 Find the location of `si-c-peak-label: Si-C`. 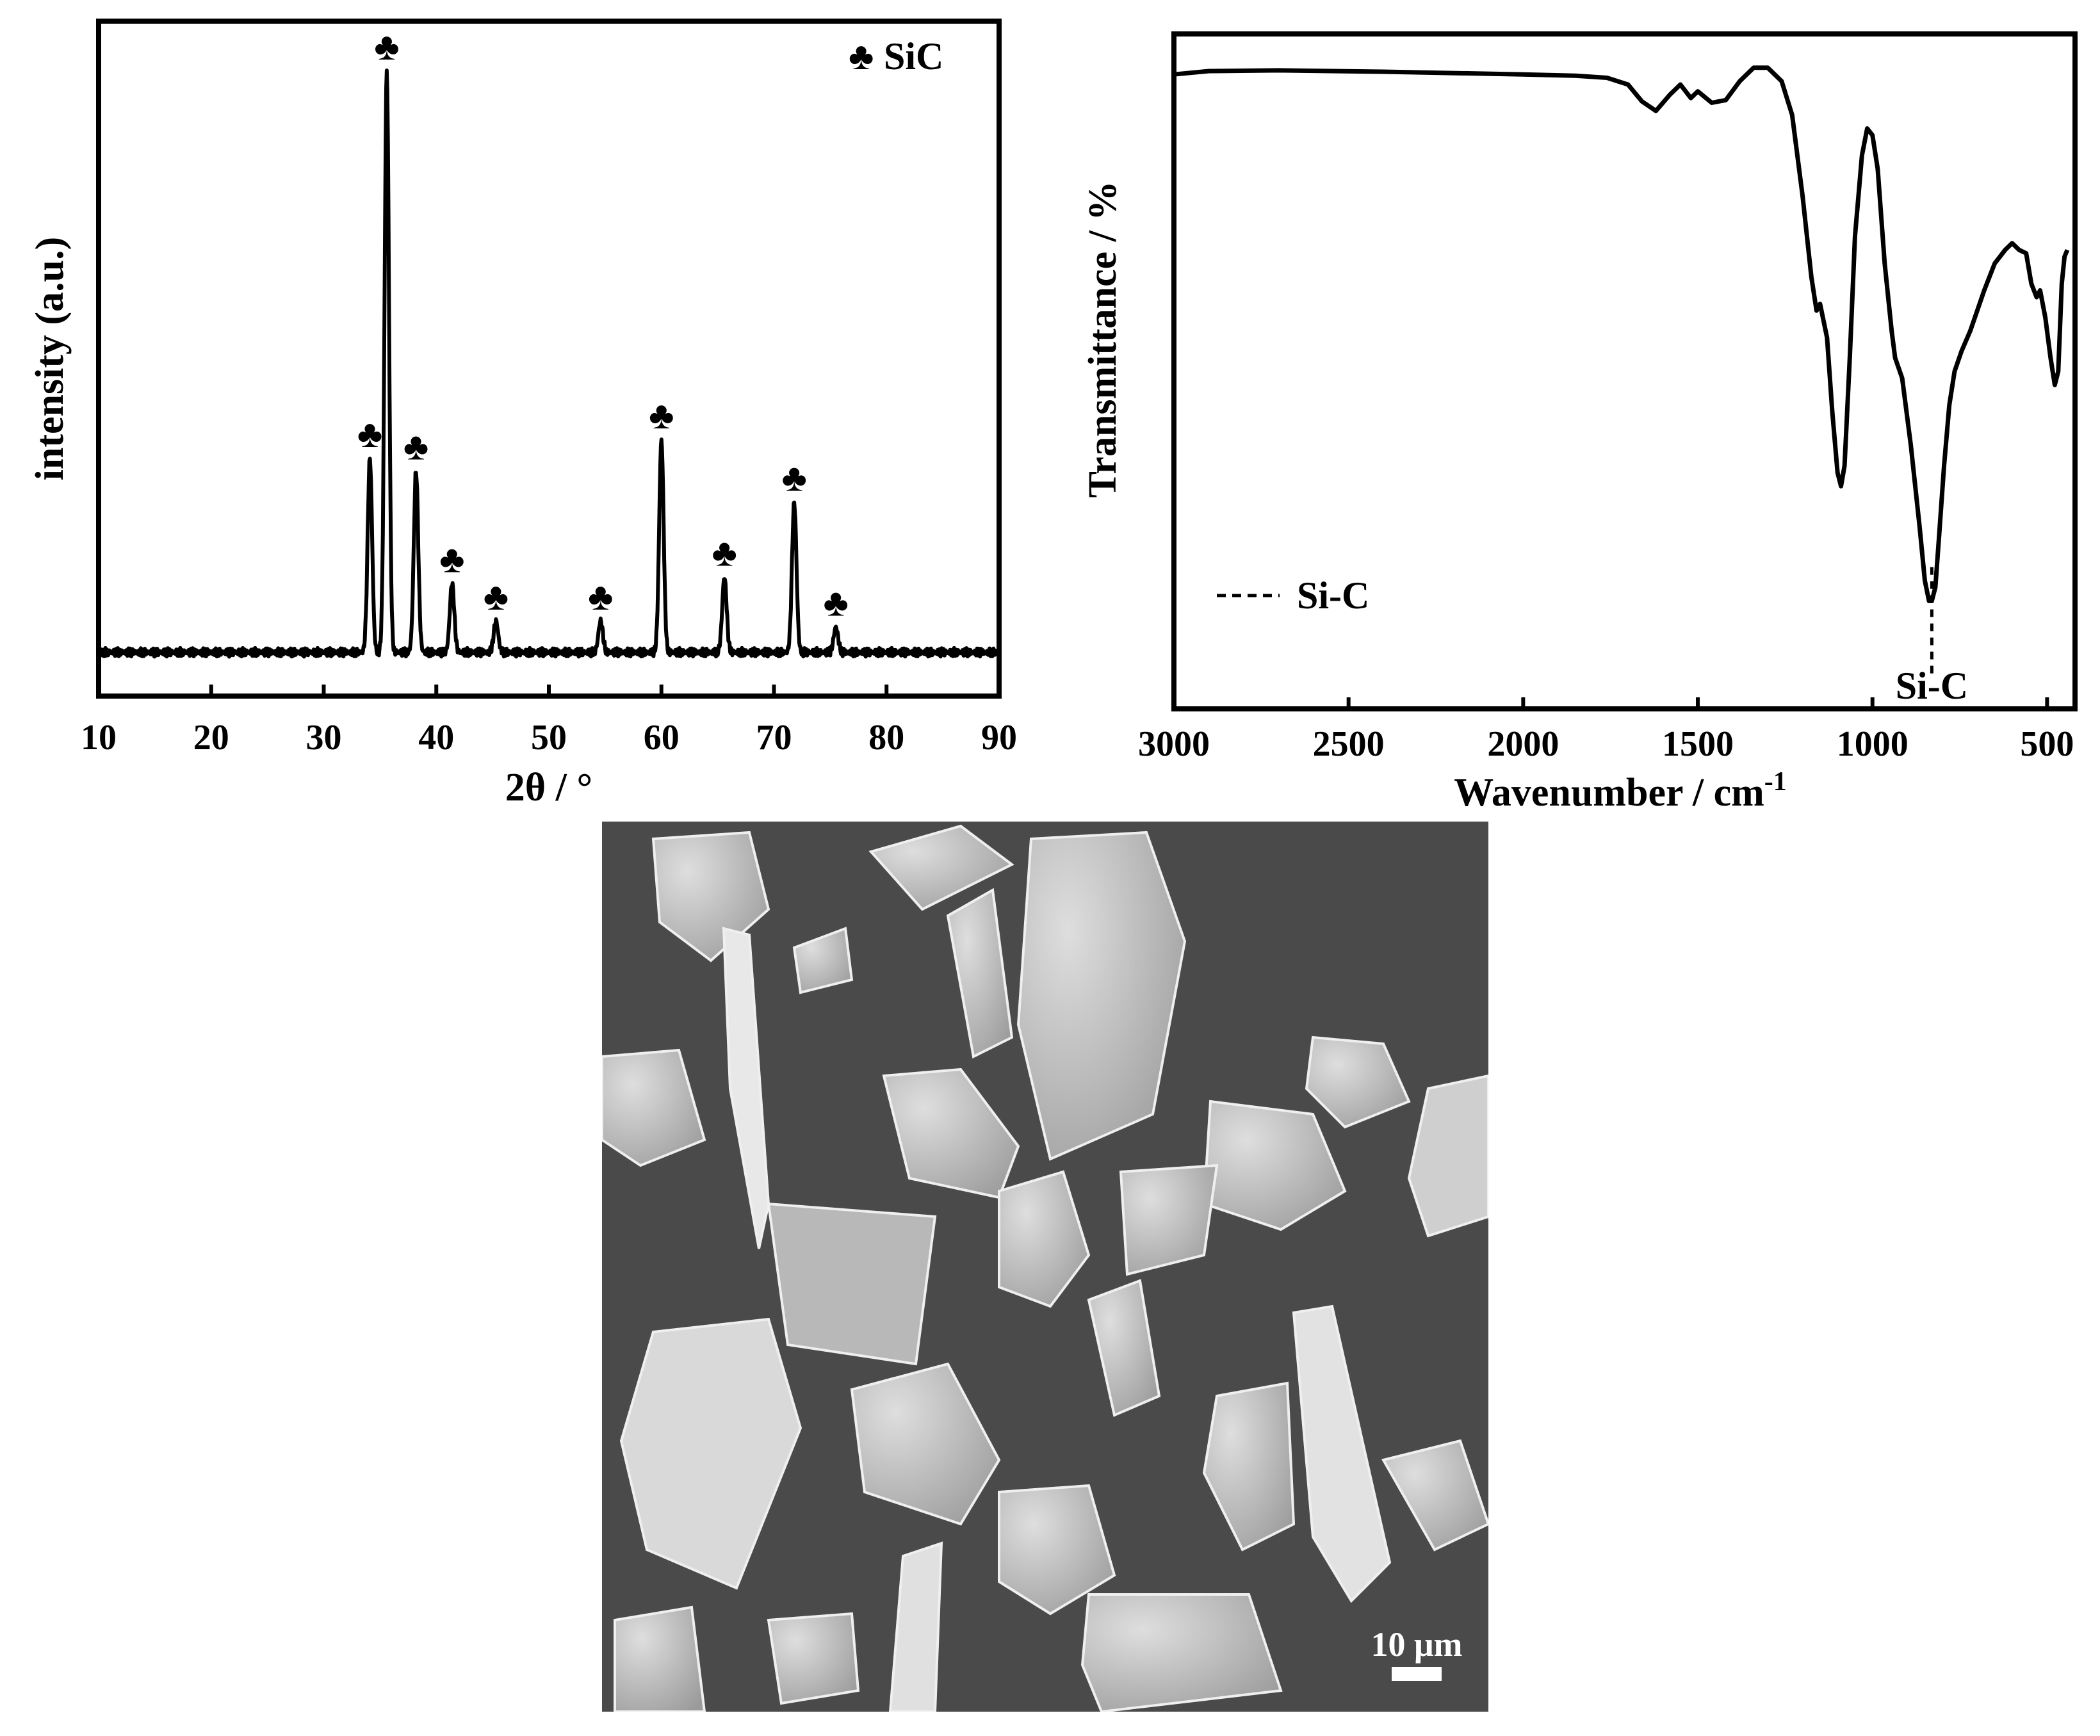

si-c-peak-label: Si-C is located at coordinates (1932, 686).